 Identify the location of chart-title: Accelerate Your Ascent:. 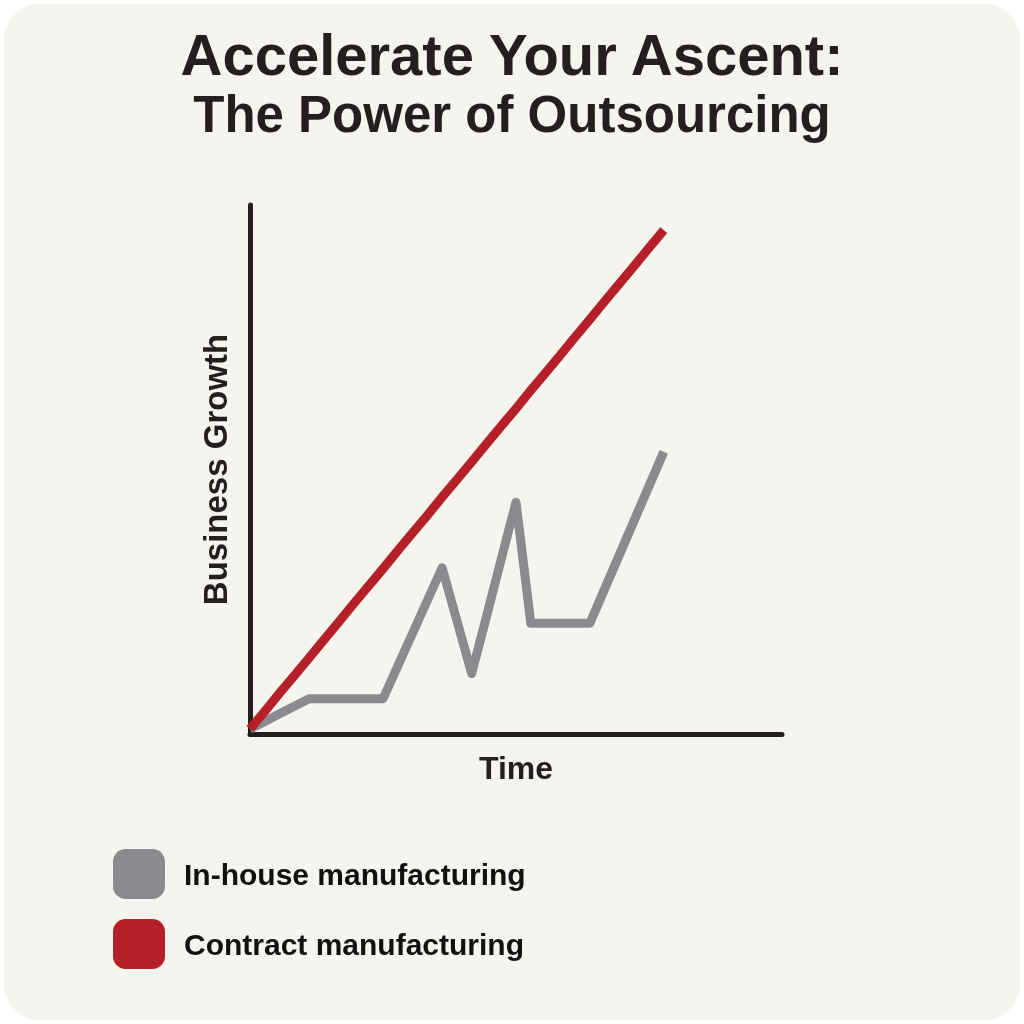
(512, 54).